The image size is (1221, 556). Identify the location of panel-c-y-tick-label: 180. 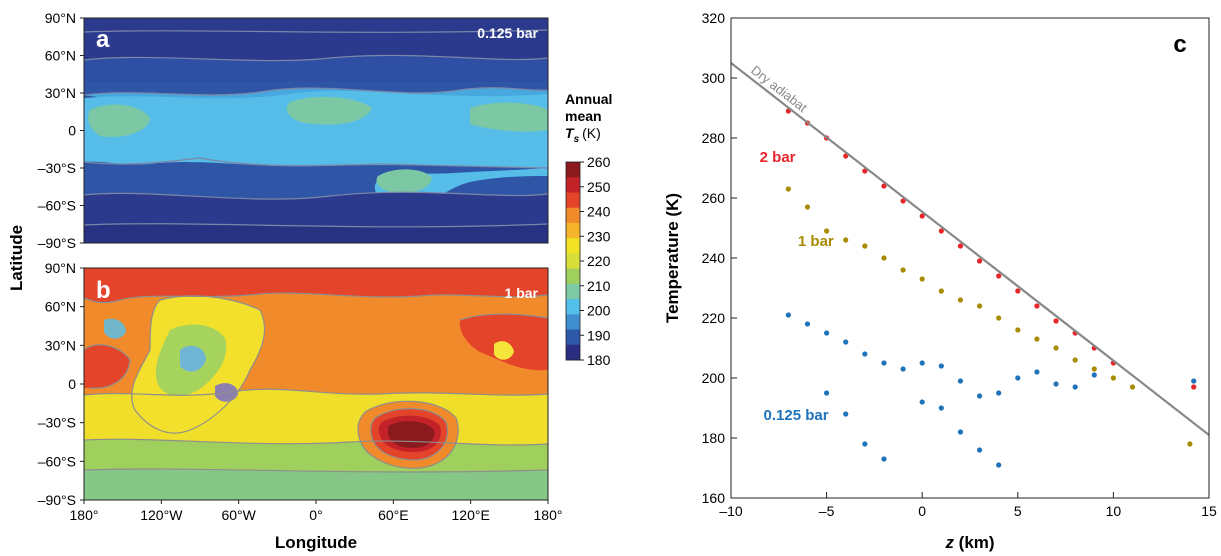
(714, 438).